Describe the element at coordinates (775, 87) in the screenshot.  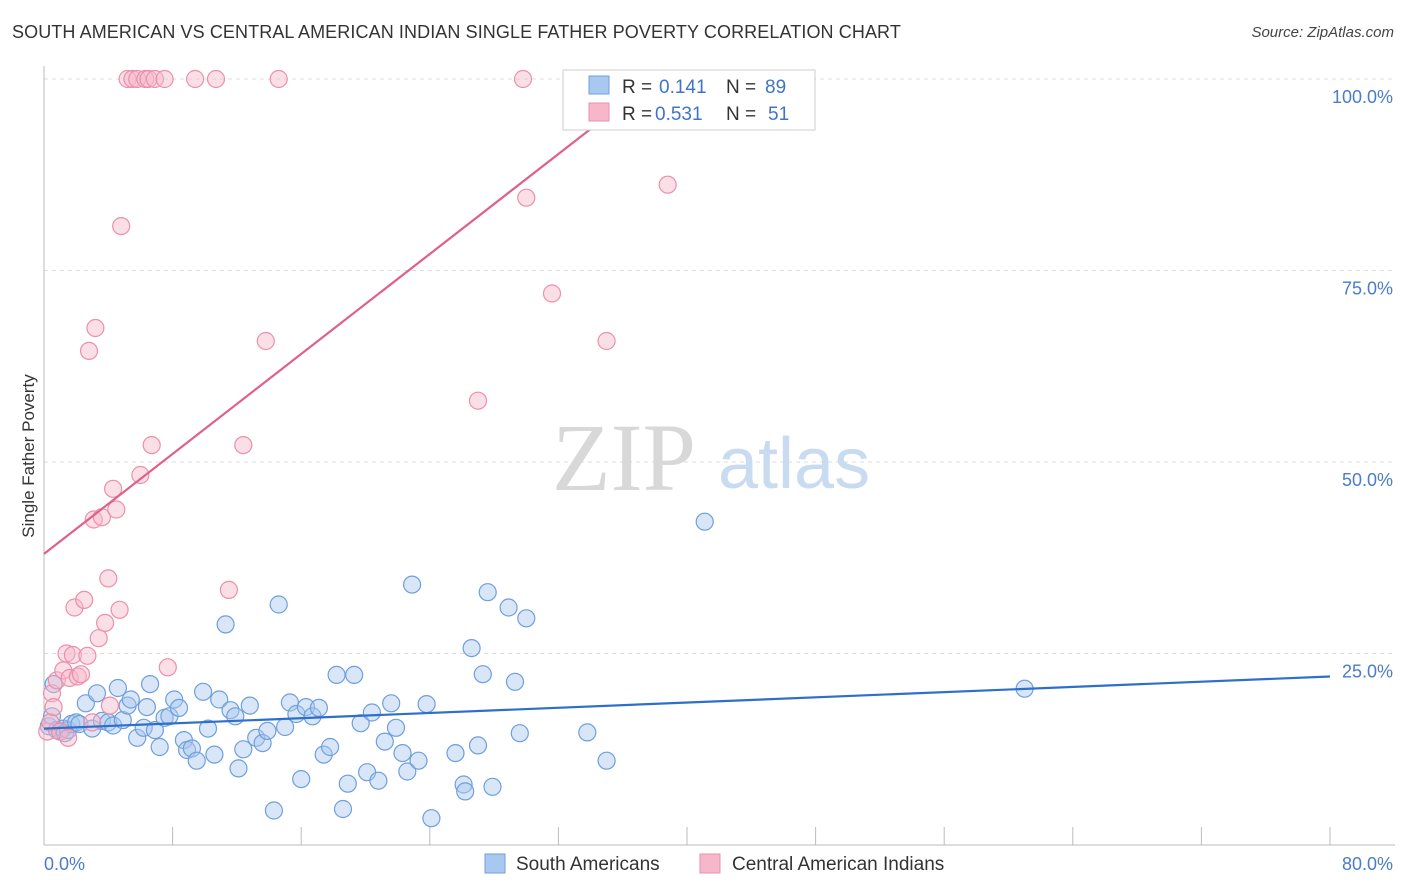
I see `legend-n-value-1: 89` at that location.